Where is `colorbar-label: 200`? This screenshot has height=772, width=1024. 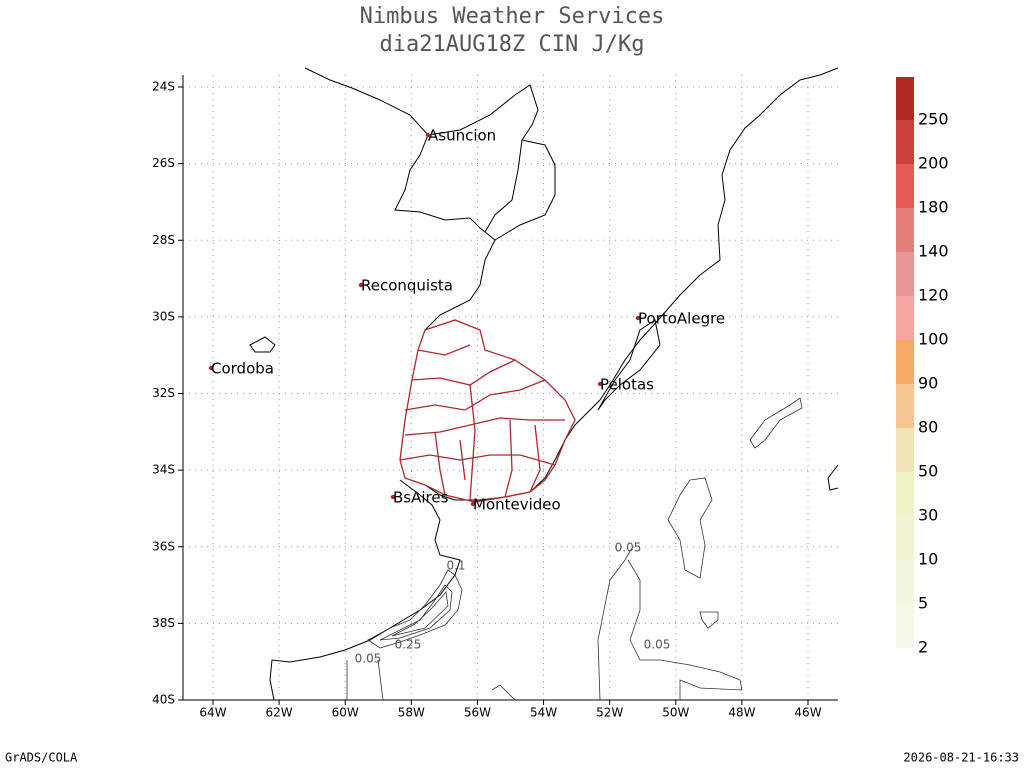
colorbar-label: 200 is located at coordinates (933, 163).